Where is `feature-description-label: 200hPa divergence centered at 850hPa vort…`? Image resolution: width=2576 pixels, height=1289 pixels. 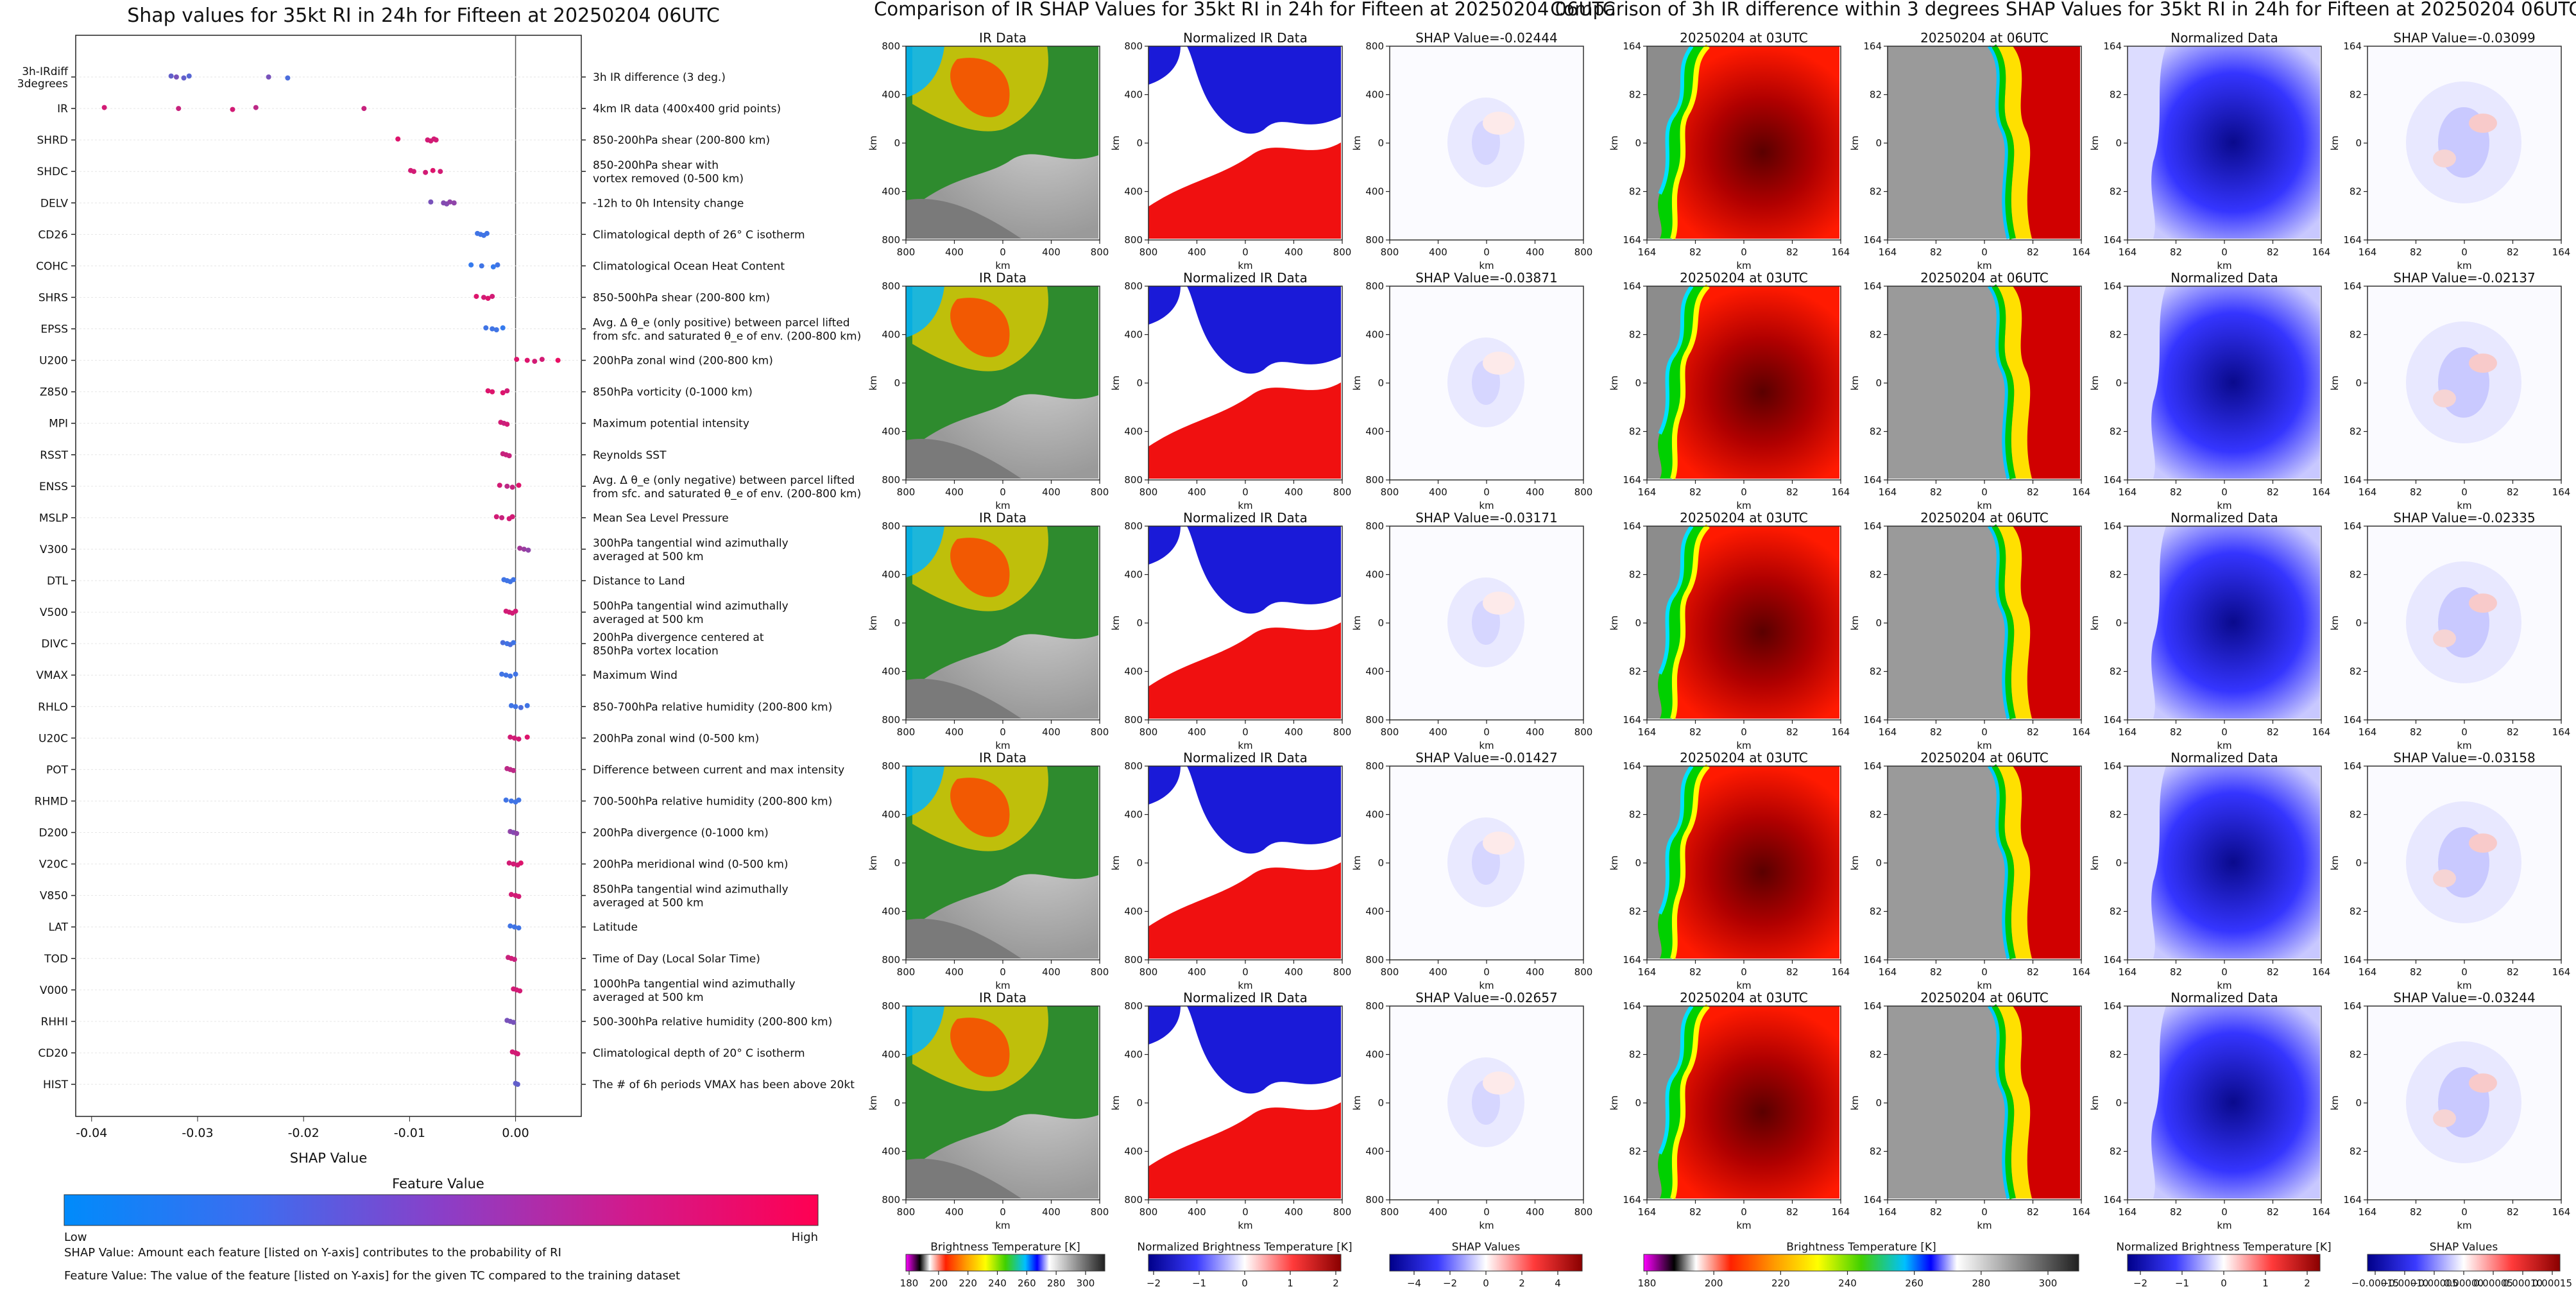
feature-description-label: 200hPa divergence centered at 850hPa vort… is located at coordinates (679, 644).